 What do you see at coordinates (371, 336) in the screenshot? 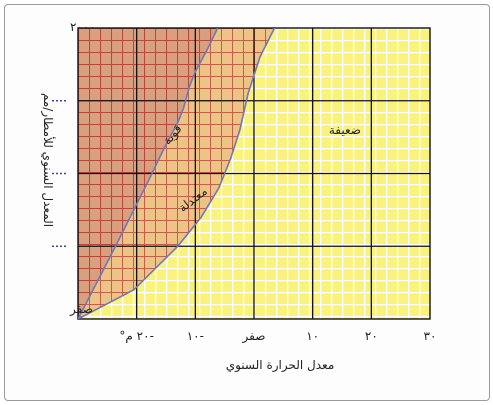
I see `x-tick-label: ٢٠` at bounding box center [371, 336].